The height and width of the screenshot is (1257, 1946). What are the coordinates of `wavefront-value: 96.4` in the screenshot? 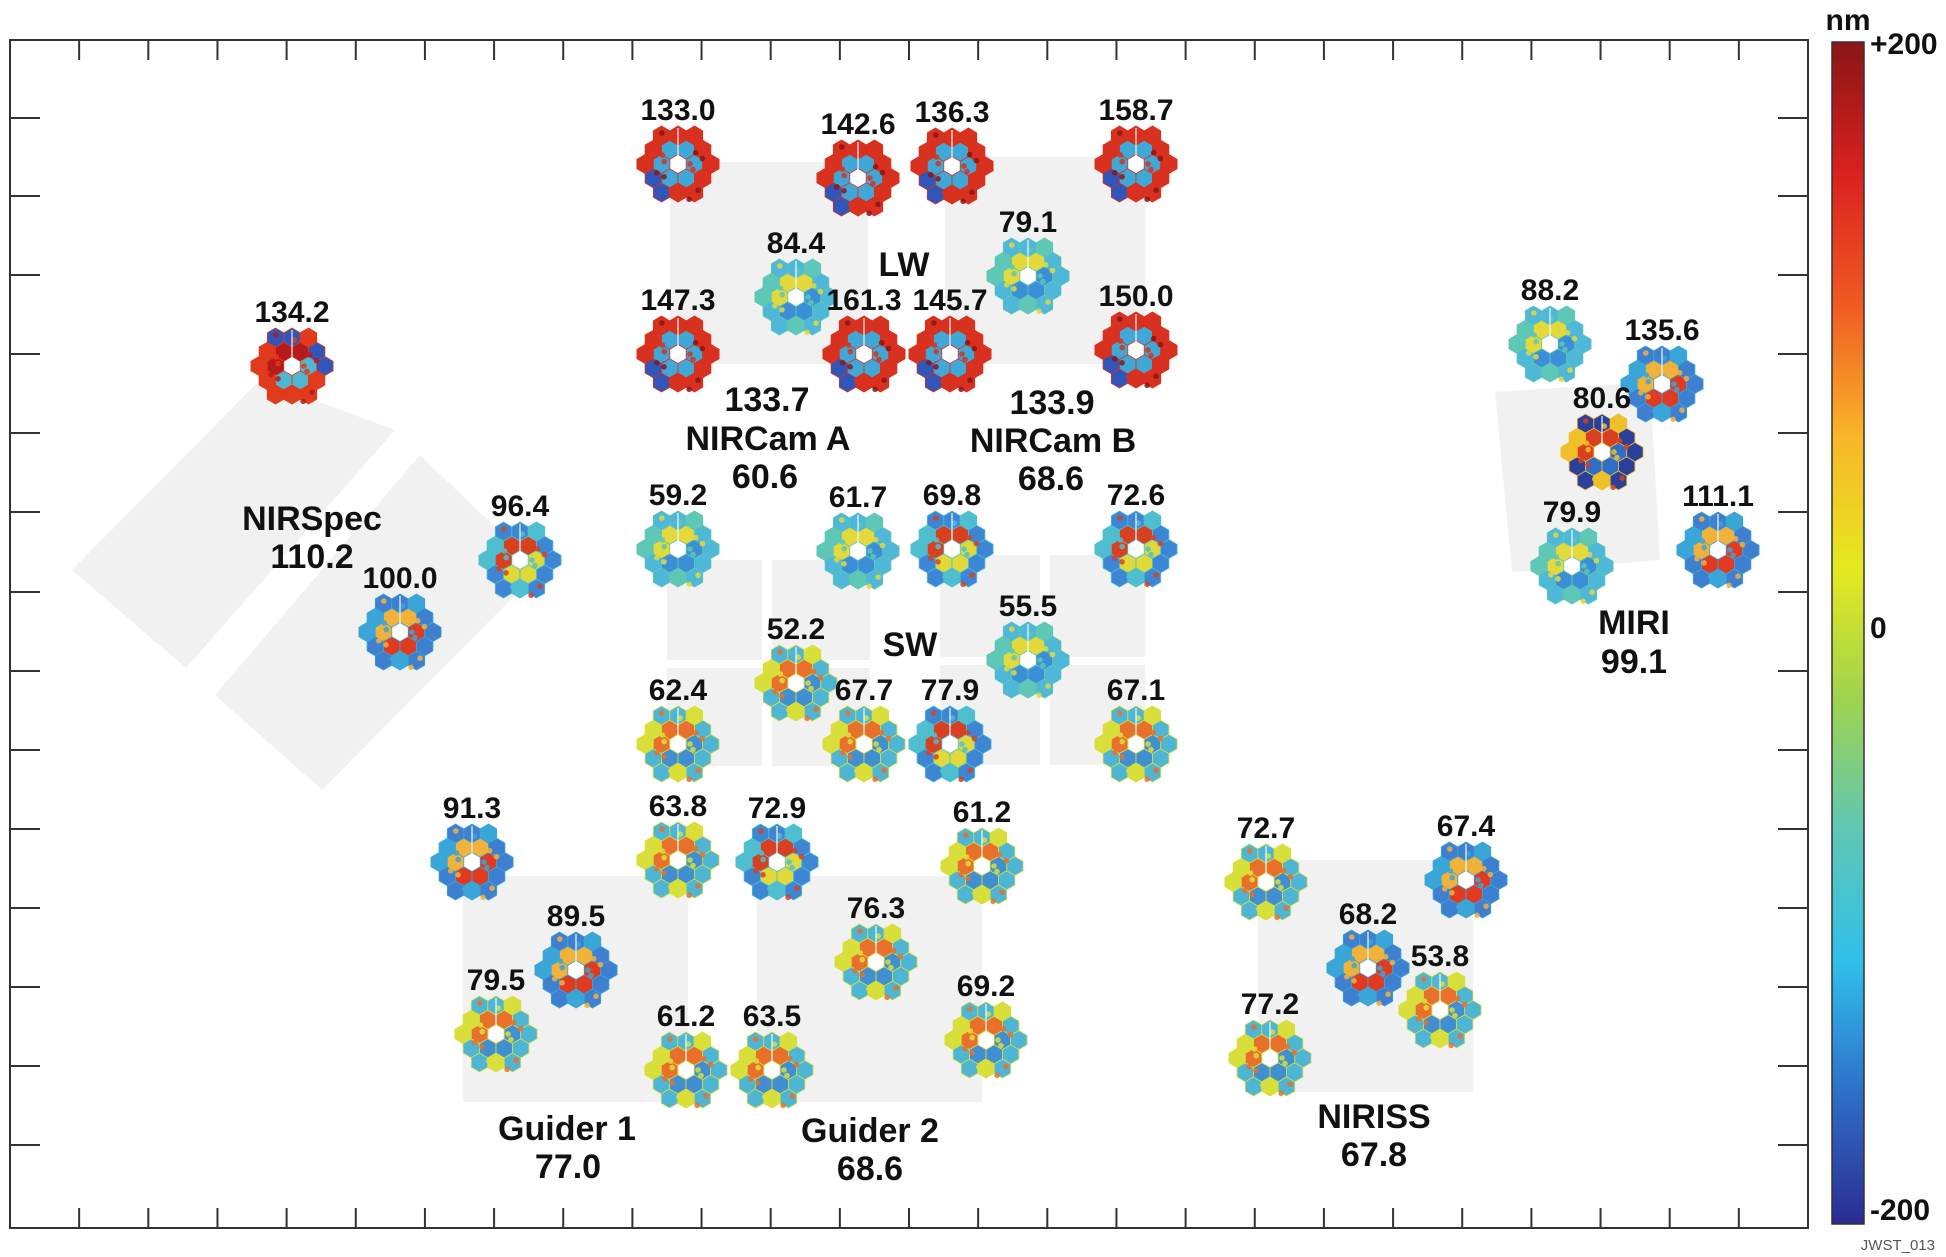 It's located at (520, 506).